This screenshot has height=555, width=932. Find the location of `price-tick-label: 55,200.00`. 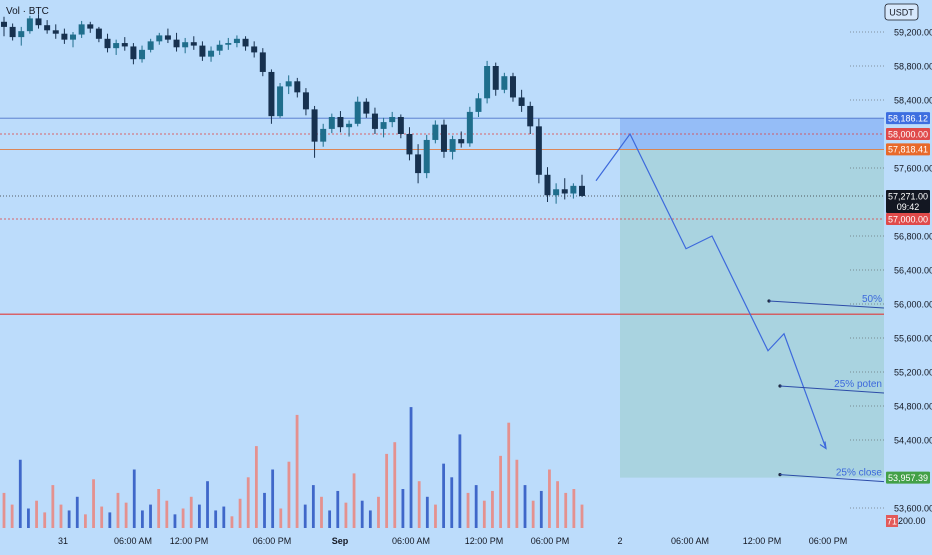

price-tick-label: 55,200.00 is located at coordinates (913, 373).